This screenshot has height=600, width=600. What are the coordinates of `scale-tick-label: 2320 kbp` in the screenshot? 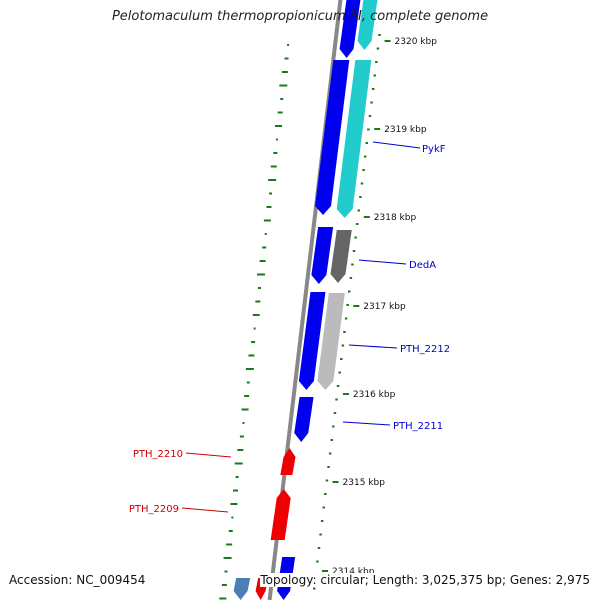 It's located at (416, 42).